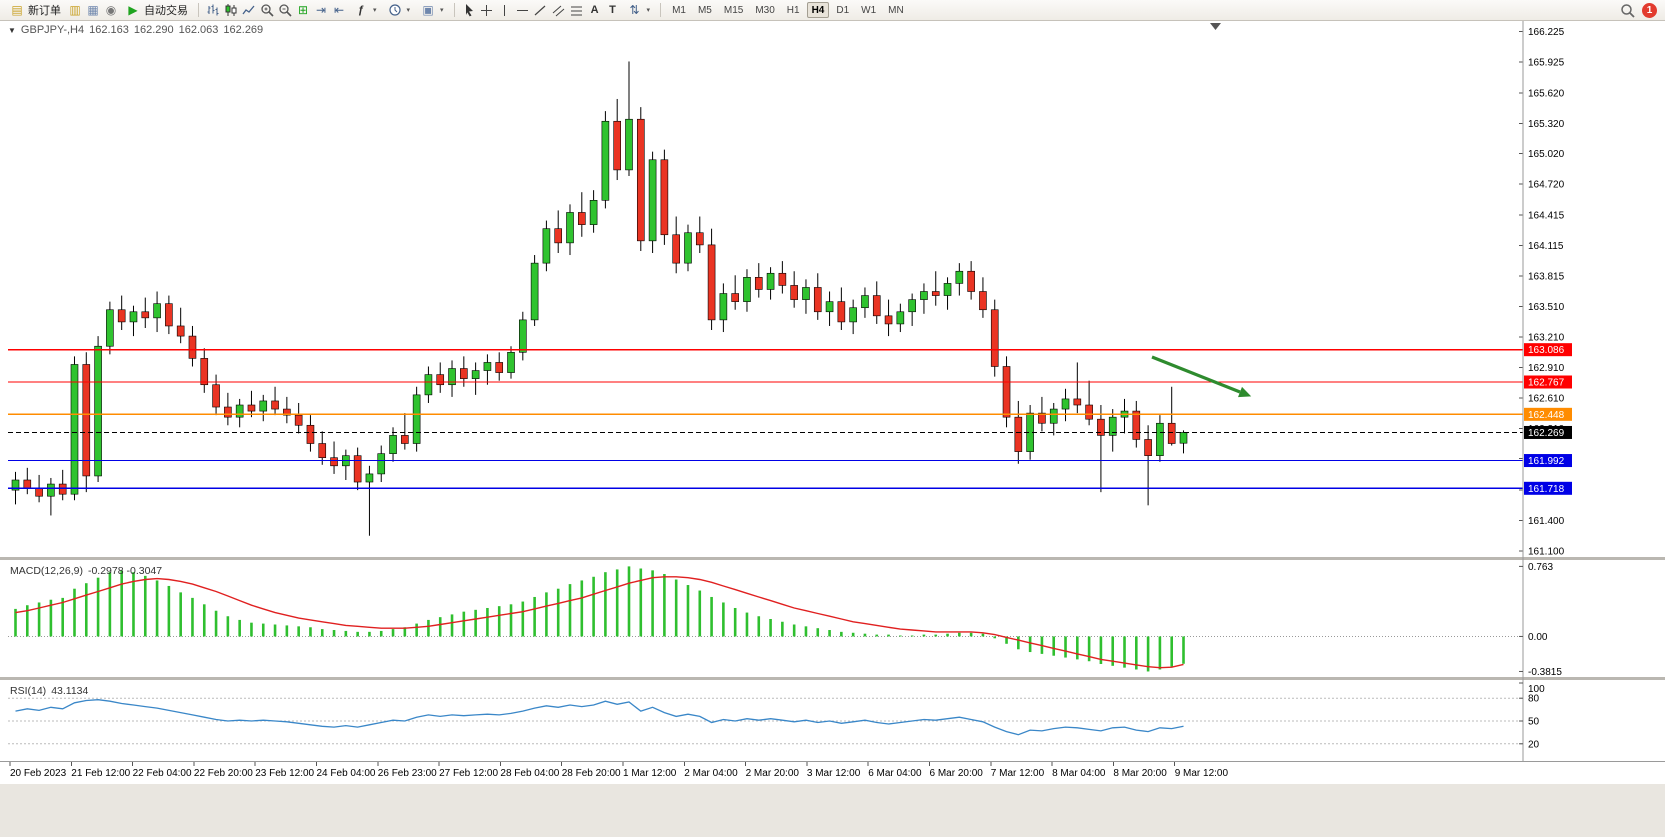 The width and height of the screenshot is (1665, 837). I want to click on line-chart-icon, so click(249, 10).